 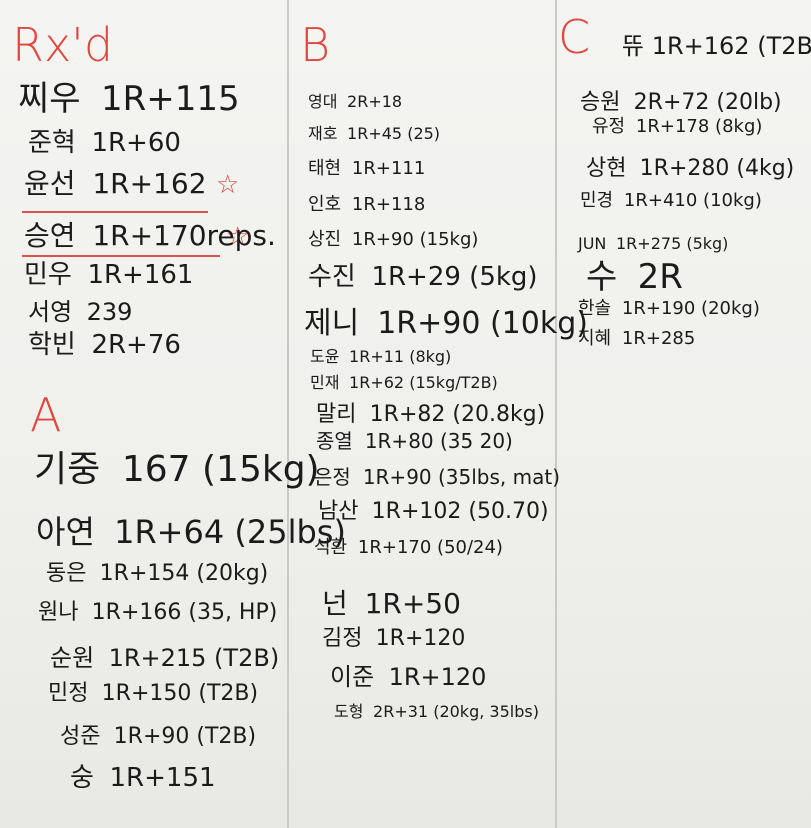 What do you see at coordinates (660, 277) in the screenshot?
I see `score: 2R` at bounding box center [660, 277].